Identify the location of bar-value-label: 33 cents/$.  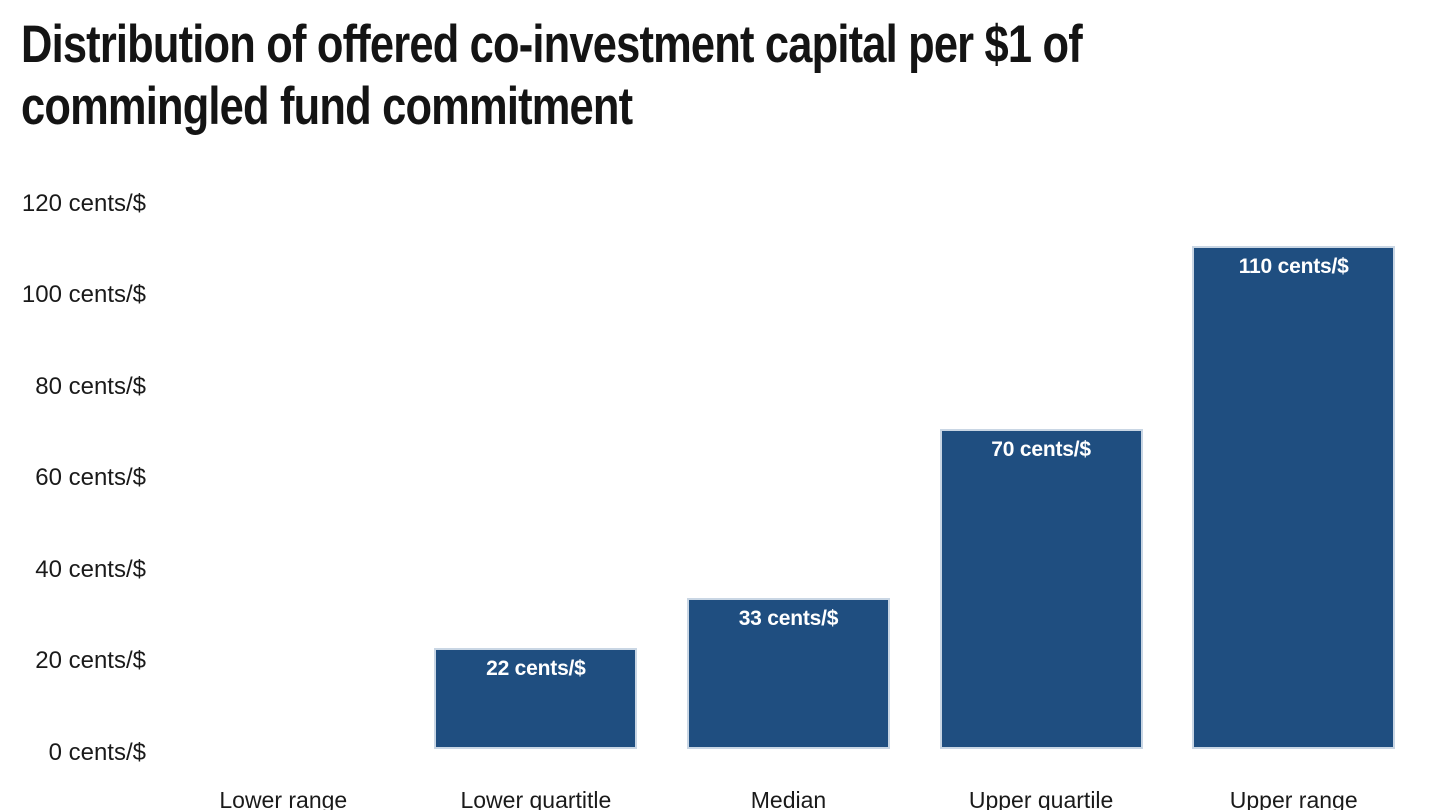
(788, 619).